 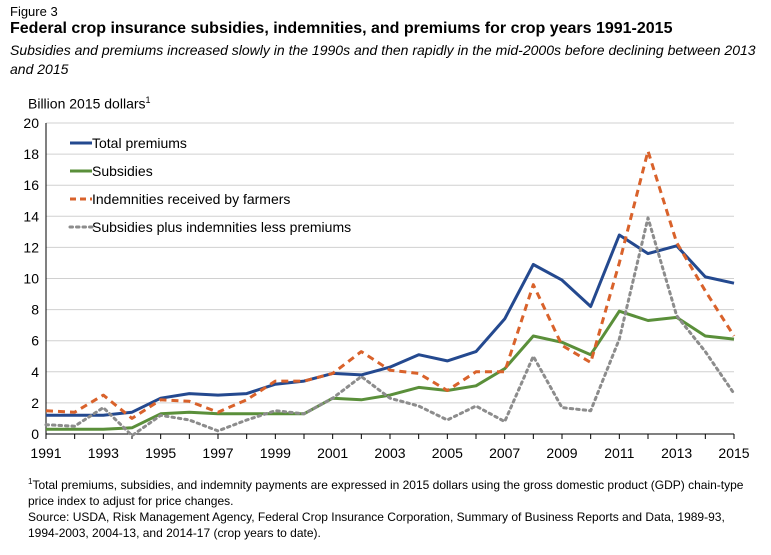 I want to click on legend-label-2: Subsidies, so click(x=122, y=171).